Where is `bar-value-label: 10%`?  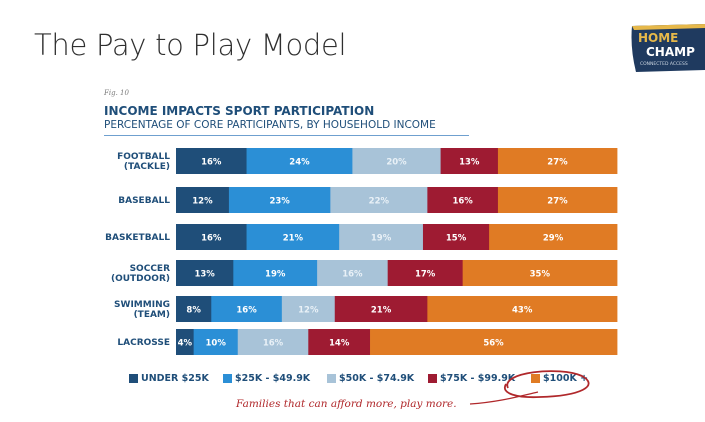 bar-value-label: 10% is located at coordinates (216, 344).